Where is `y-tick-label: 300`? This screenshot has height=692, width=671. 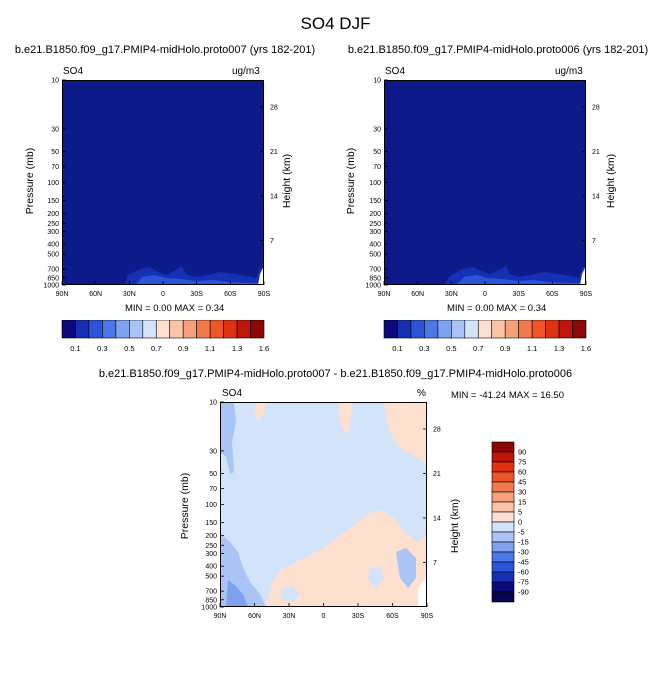
y-tick-label: 300 is located at coordinates (375, 232).